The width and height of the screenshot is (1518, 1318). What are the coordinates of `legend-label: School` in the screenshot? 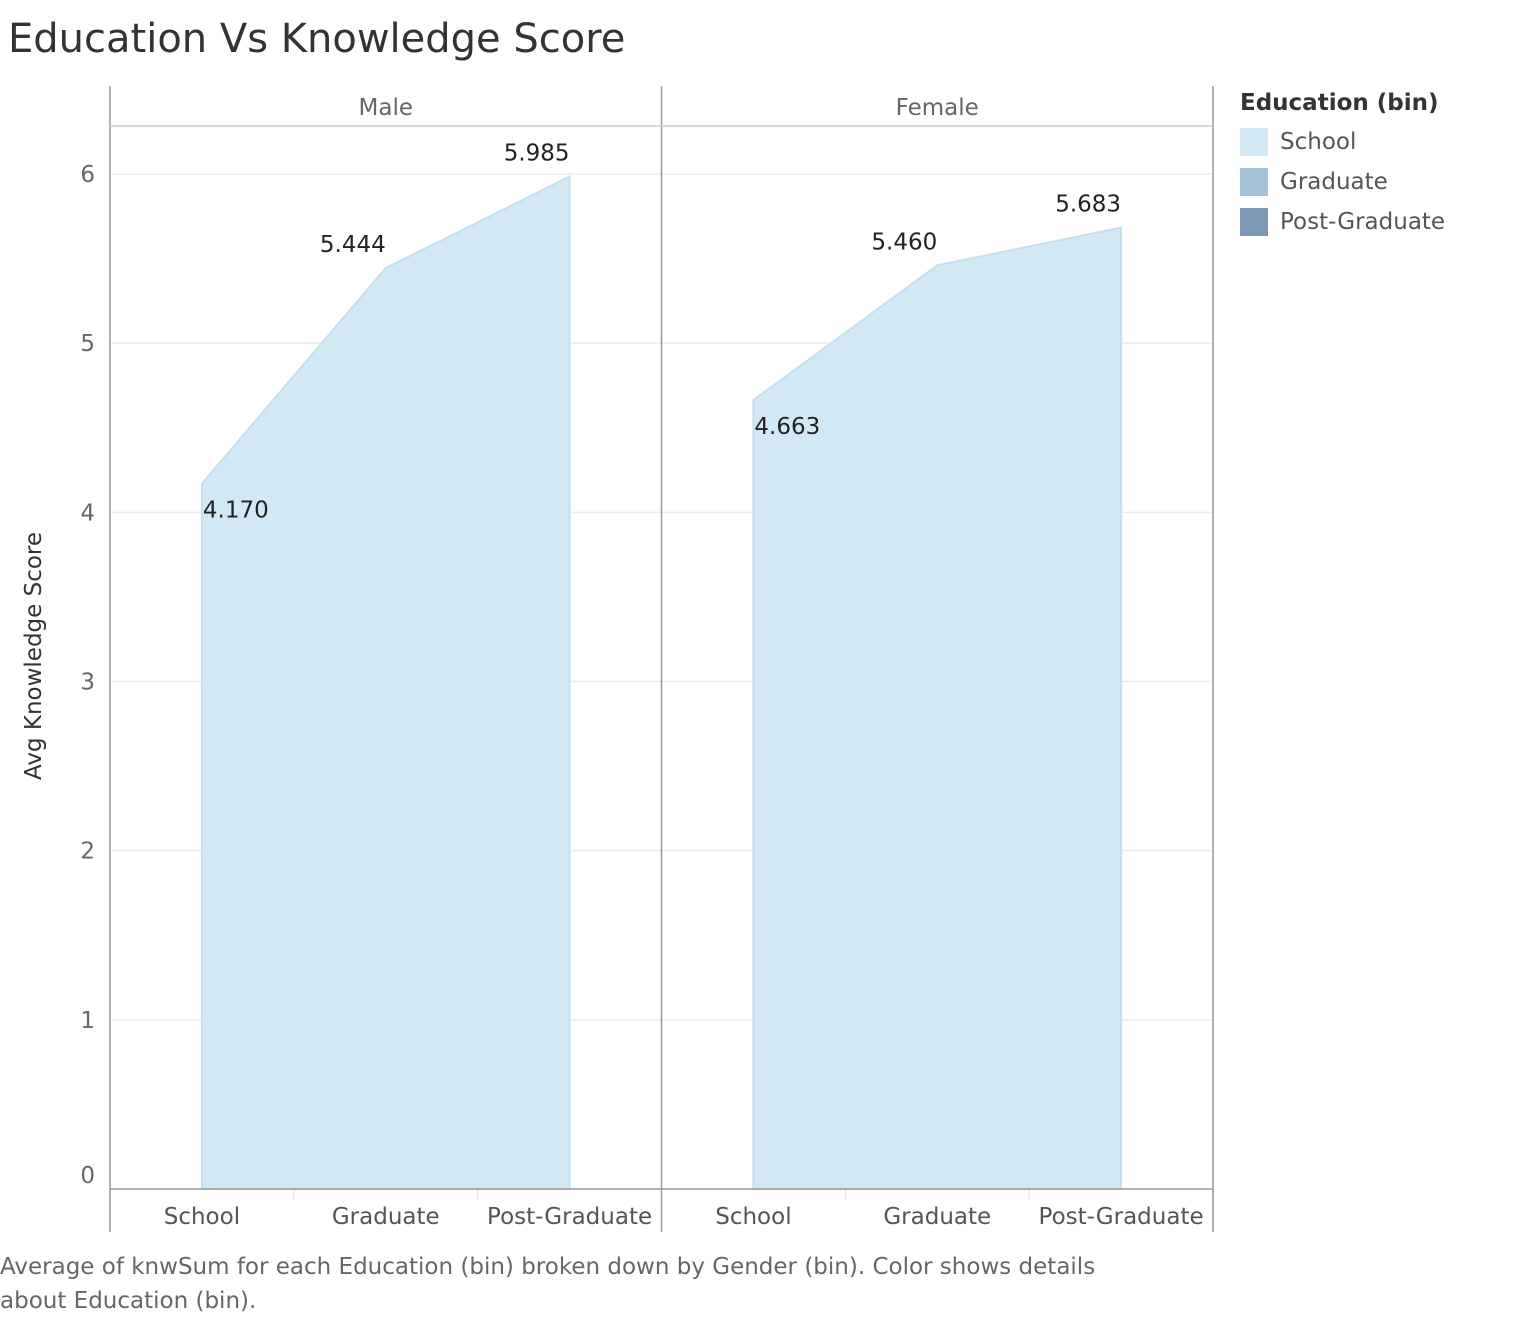 It's located at (1318, 142).